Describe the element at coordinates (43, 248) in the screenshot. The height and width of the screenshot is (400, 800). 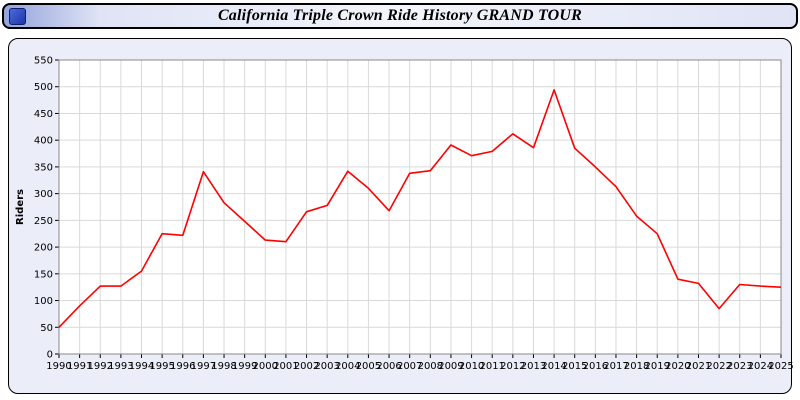
I see `y-tick-label: 200` at that location.